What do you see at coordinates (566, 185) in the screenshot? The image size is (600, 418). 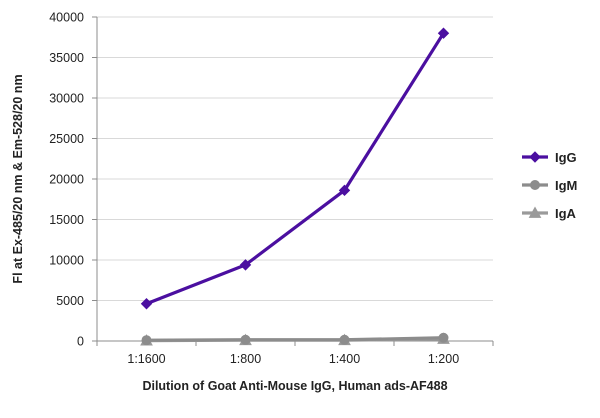 I see `legend-label: IgM` at bounding box center [566, 185].